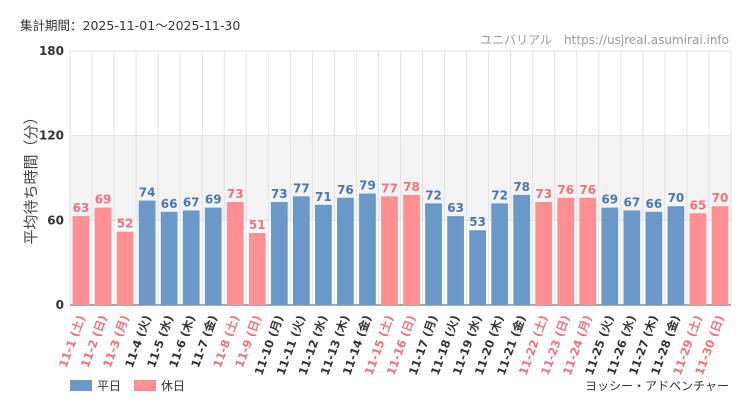  I want to click on data-label: 65, so click(698, 205).